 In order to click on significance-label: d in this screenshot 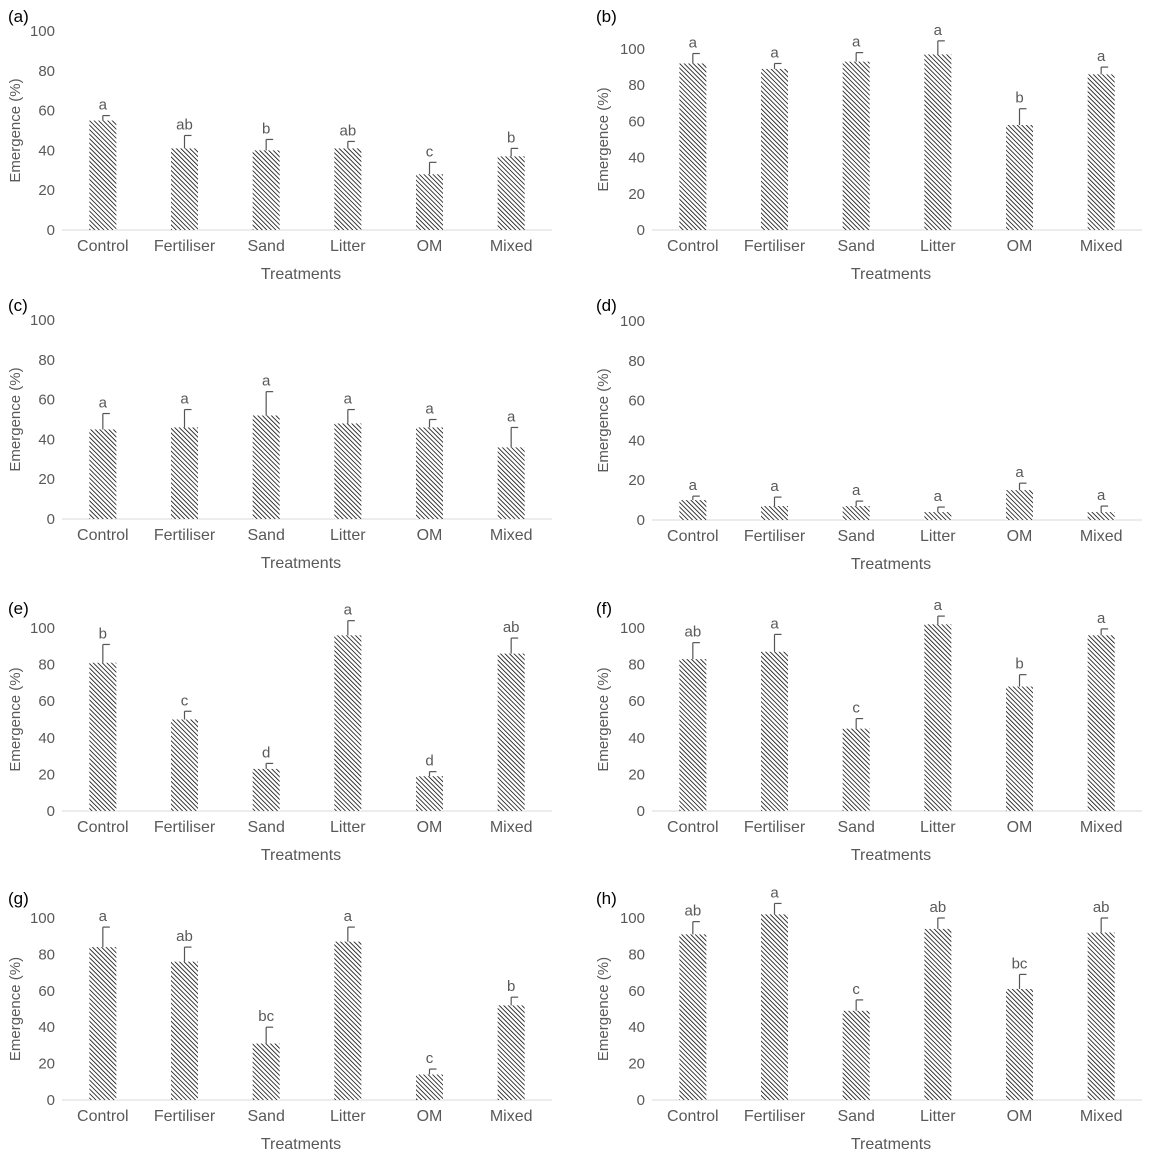, I will do `click(429, 761)`.